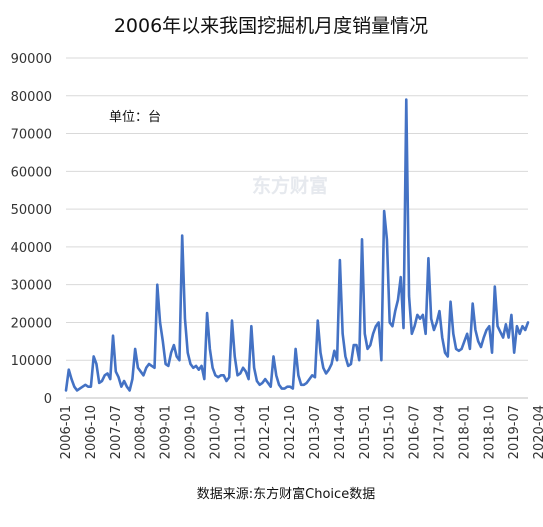 The height and width of the screenshot is (527, 543). I want to click on y-tick-label: 30000, so click(31, 286).